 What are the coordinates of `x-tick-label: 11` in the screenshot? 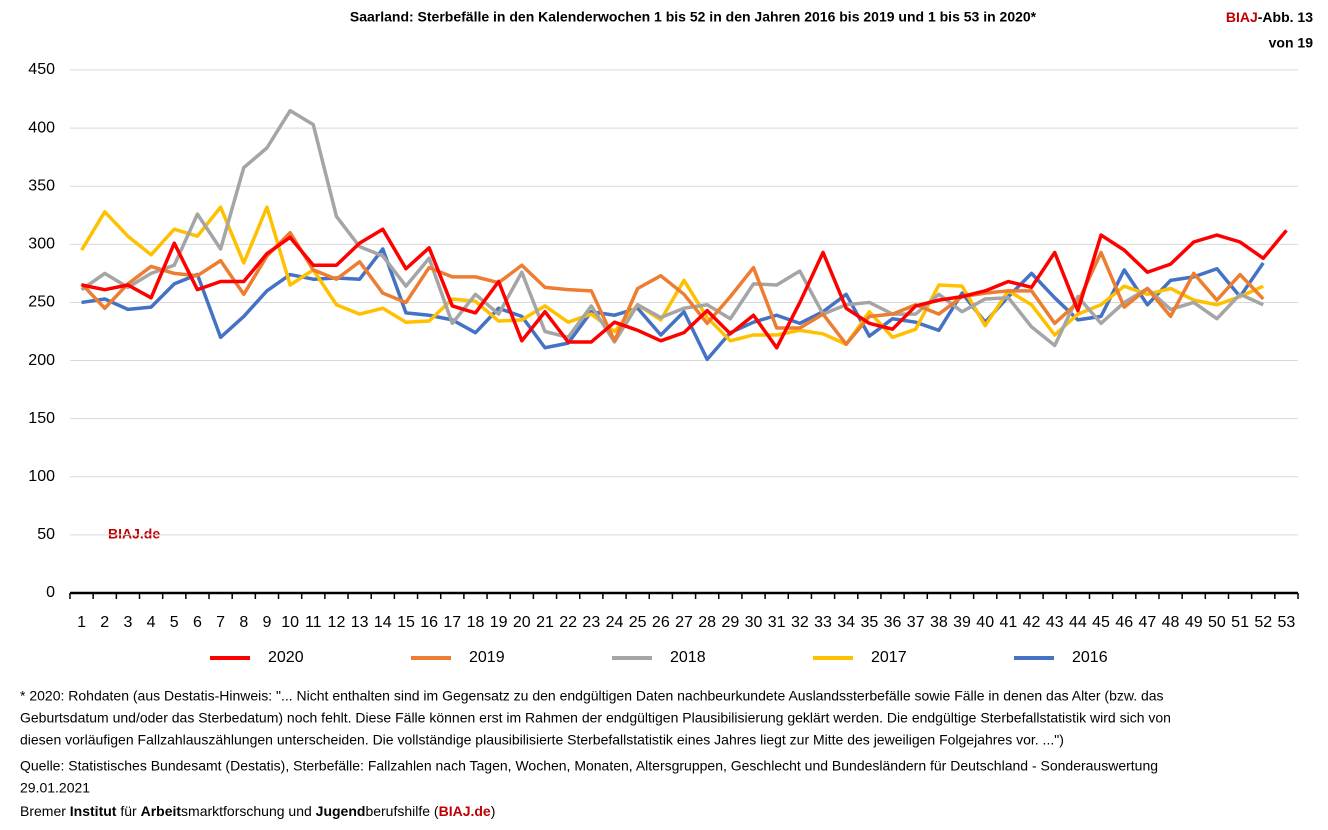 It's located at (313, 622).